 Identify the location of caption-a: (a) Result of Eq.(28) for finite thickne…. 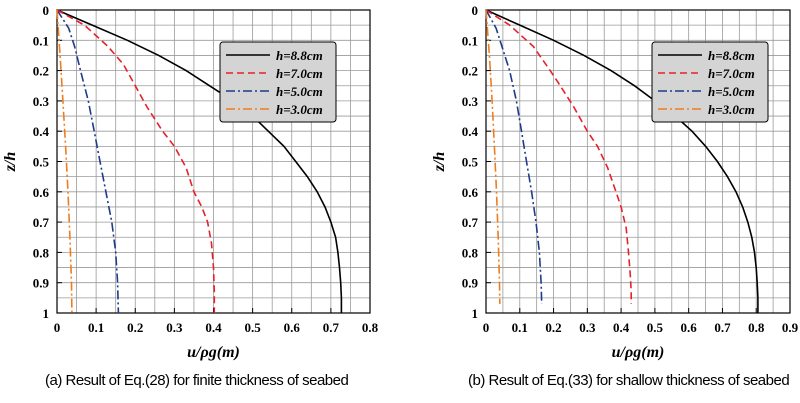
(197, 380).